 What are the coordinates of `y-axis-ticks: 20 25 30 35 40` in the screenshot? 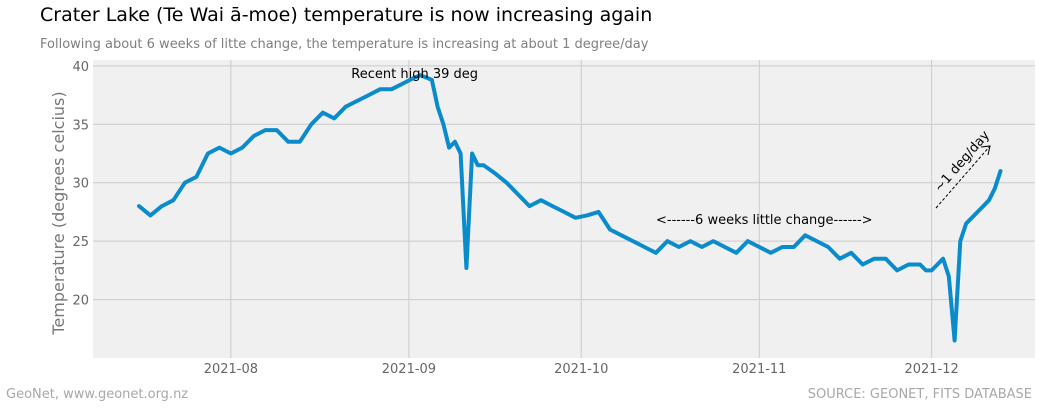 It's located at (80, 184).